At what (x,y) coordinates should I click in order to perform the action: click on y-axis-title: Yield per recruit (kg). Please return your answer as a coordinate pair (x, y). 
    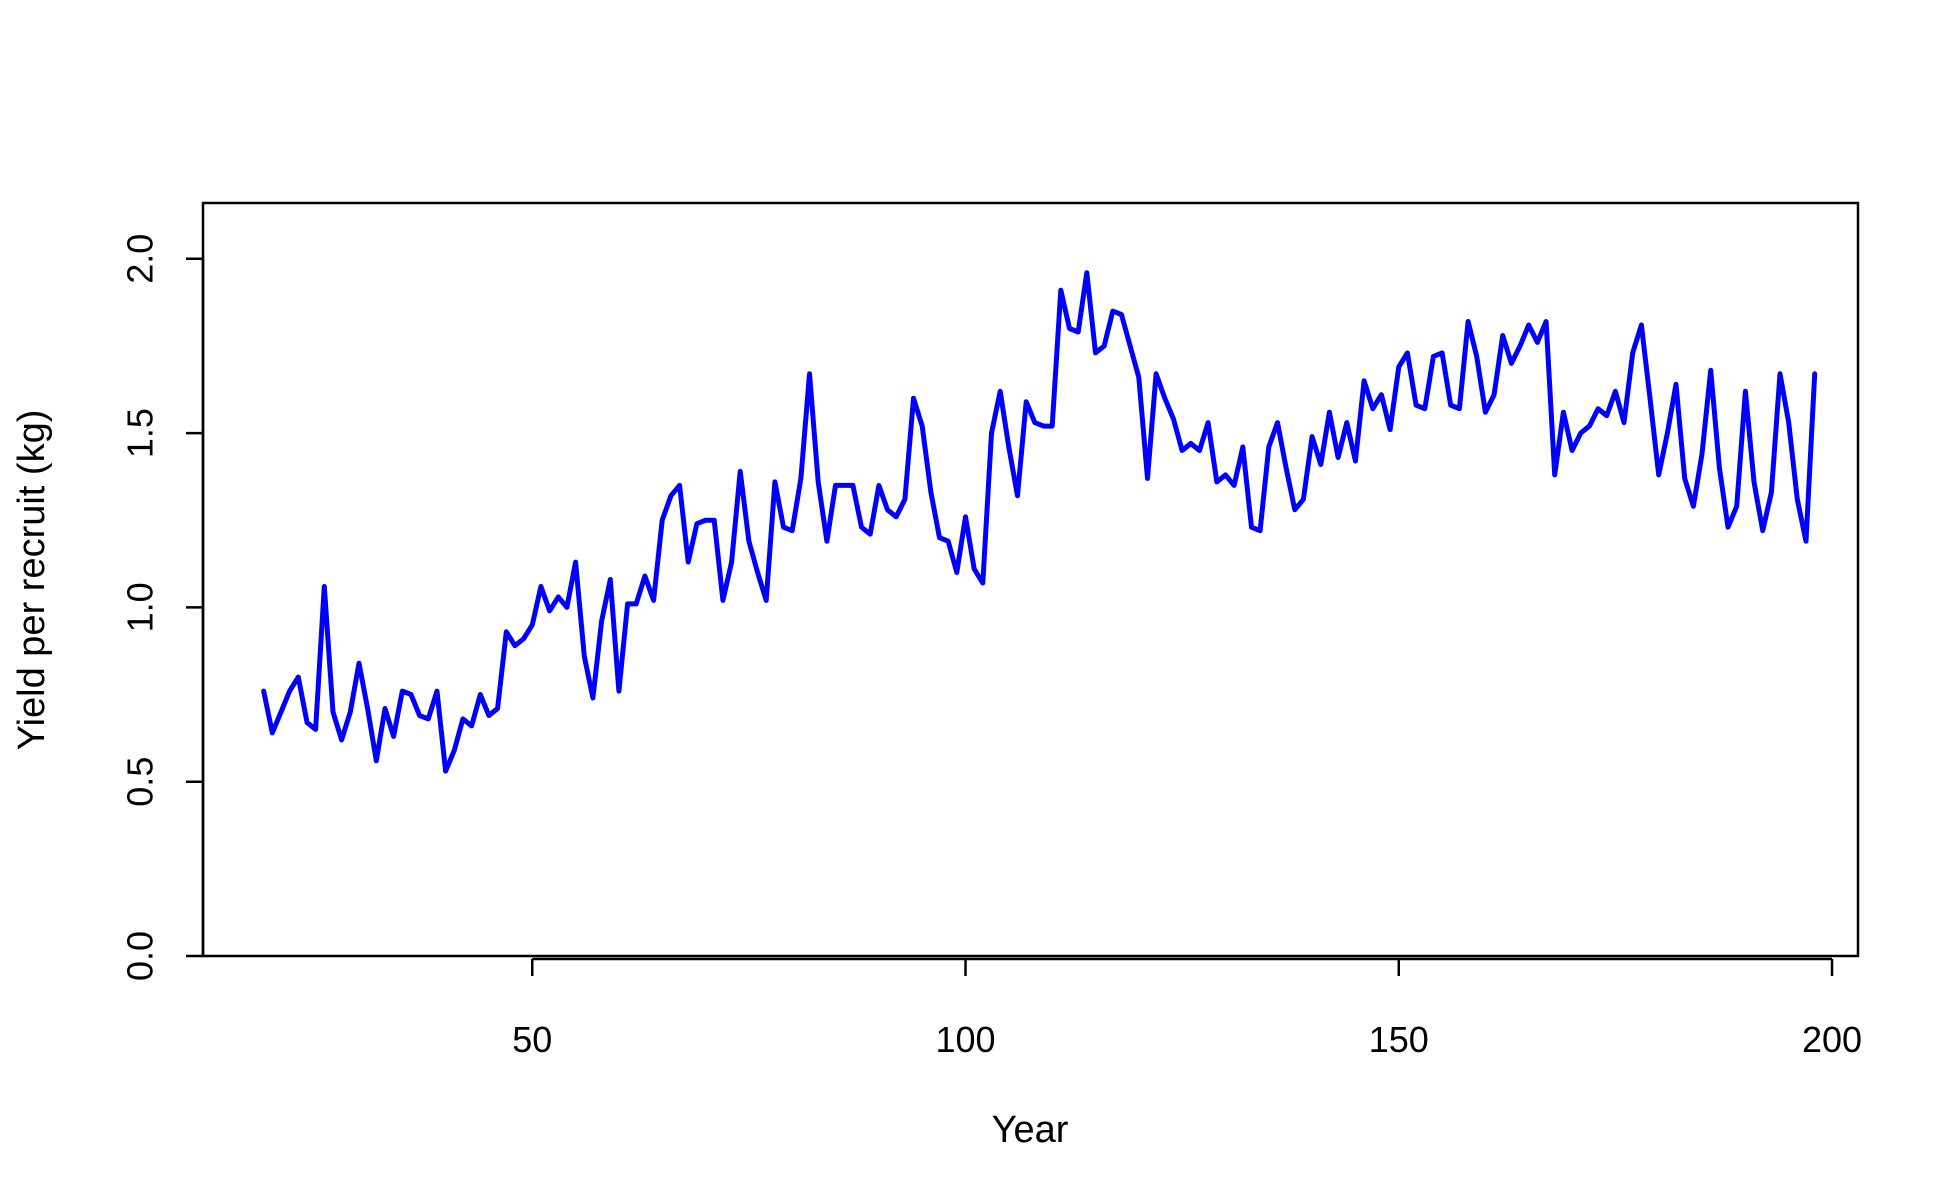
    Looking at the image, I should click on (32, 580).